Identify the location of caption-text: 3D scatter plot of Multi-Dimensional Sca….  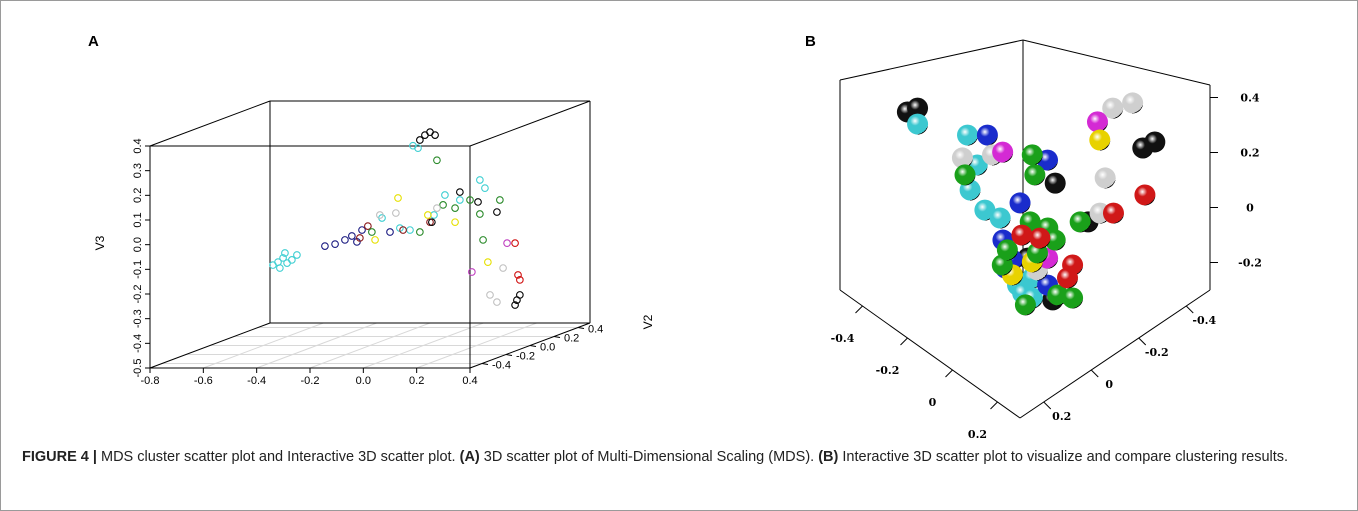
(649, 457).